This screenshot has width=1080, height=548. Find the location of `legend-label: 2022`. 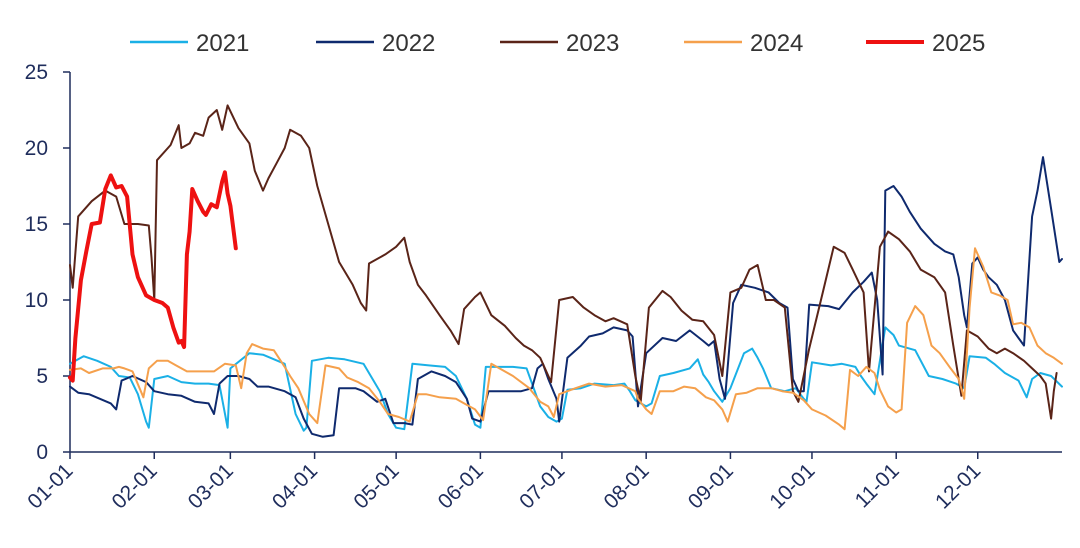

legend-label: 2022 is located at coordinates (408, 43).